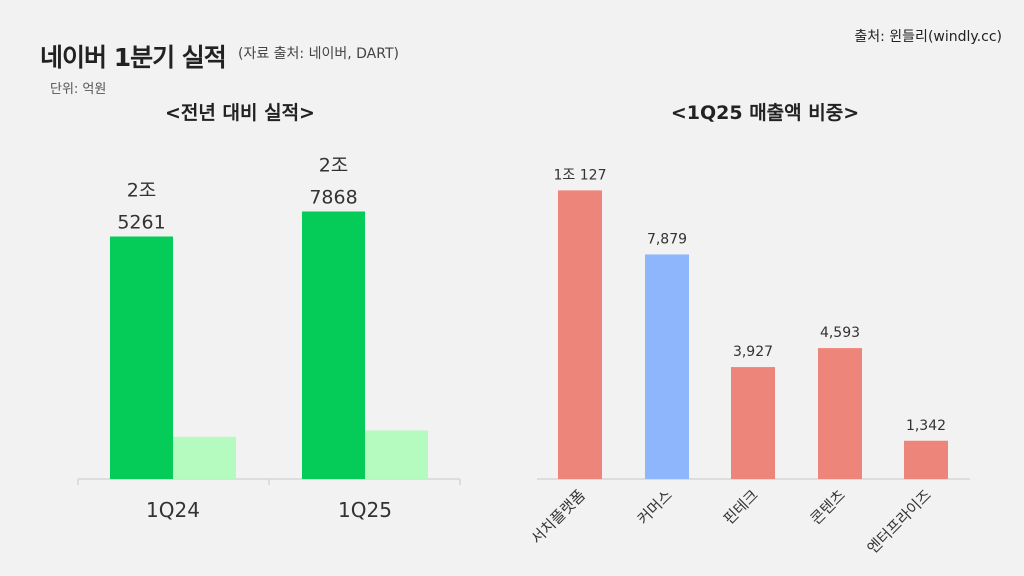 The width and height of the screenshot is (1024, 576). What do you see at coordinates (365, 510) in the screenshot?
I see `x-tick-label: 1Q25` at bounding box center [365, 510].